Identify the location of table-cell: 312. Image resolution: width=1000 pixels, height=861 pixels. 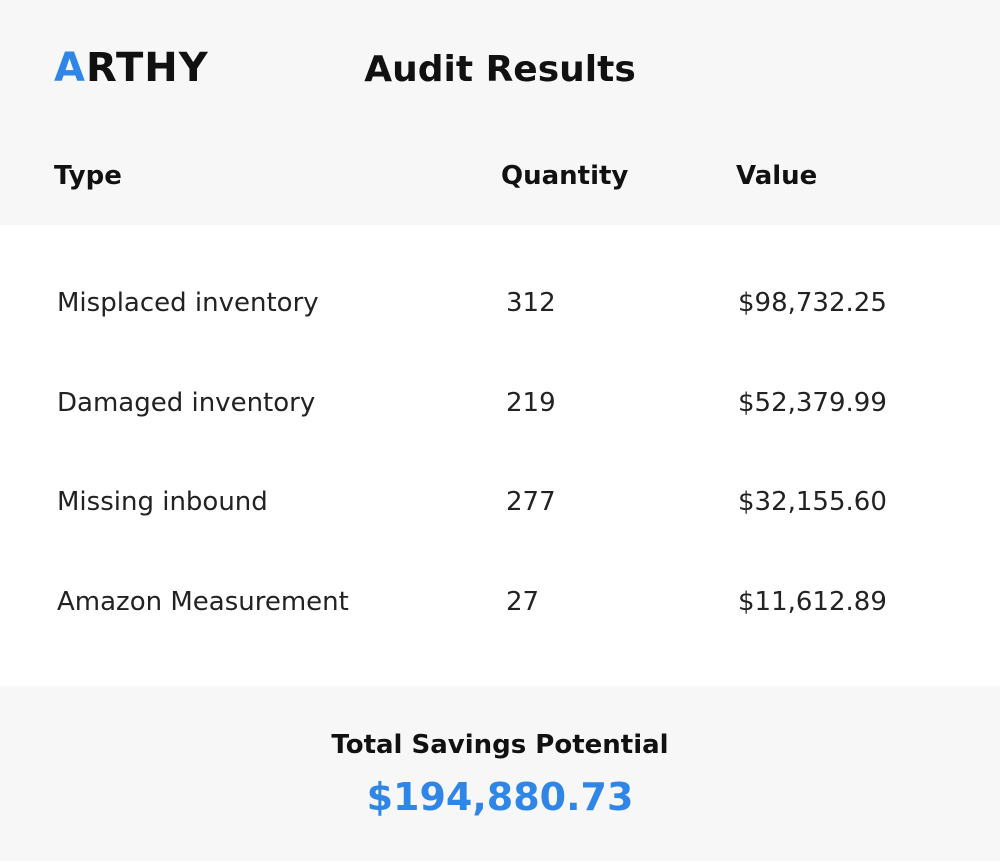
(531, 303).